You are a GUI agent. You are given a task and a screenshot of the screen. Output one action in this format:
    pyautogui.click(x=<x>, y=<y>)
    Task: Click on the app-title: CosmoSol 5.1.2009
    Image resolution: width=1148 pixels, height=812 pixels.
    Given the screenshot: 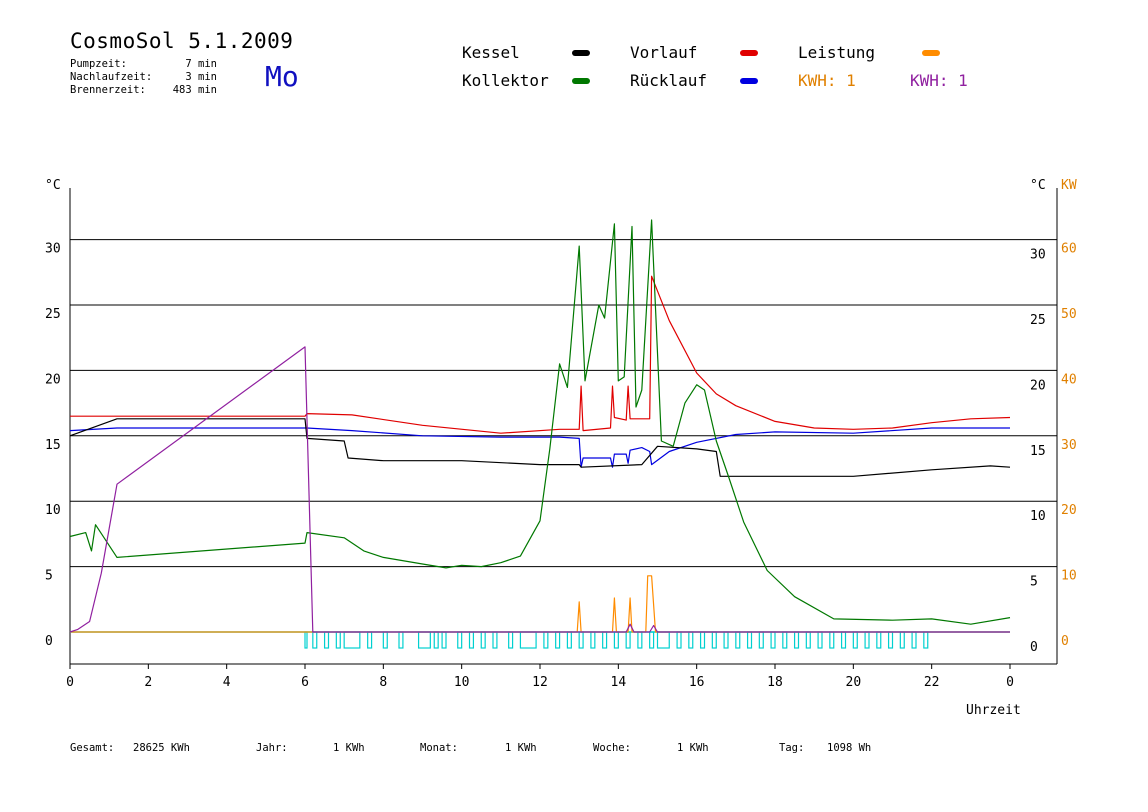 What is the action you would take?
    pyautogui.click(x=182, y=41)
    